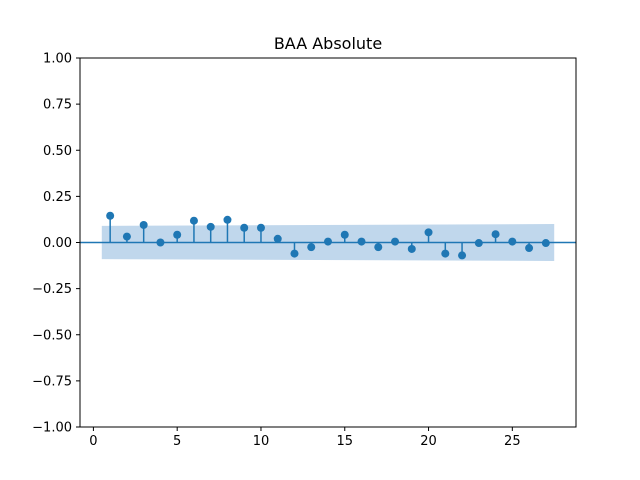 This screenshot has height=480, width=640. Describe the element at coordinates (93, 441) in the screenshot. I see `x-tick-label-0: 0` at that location.